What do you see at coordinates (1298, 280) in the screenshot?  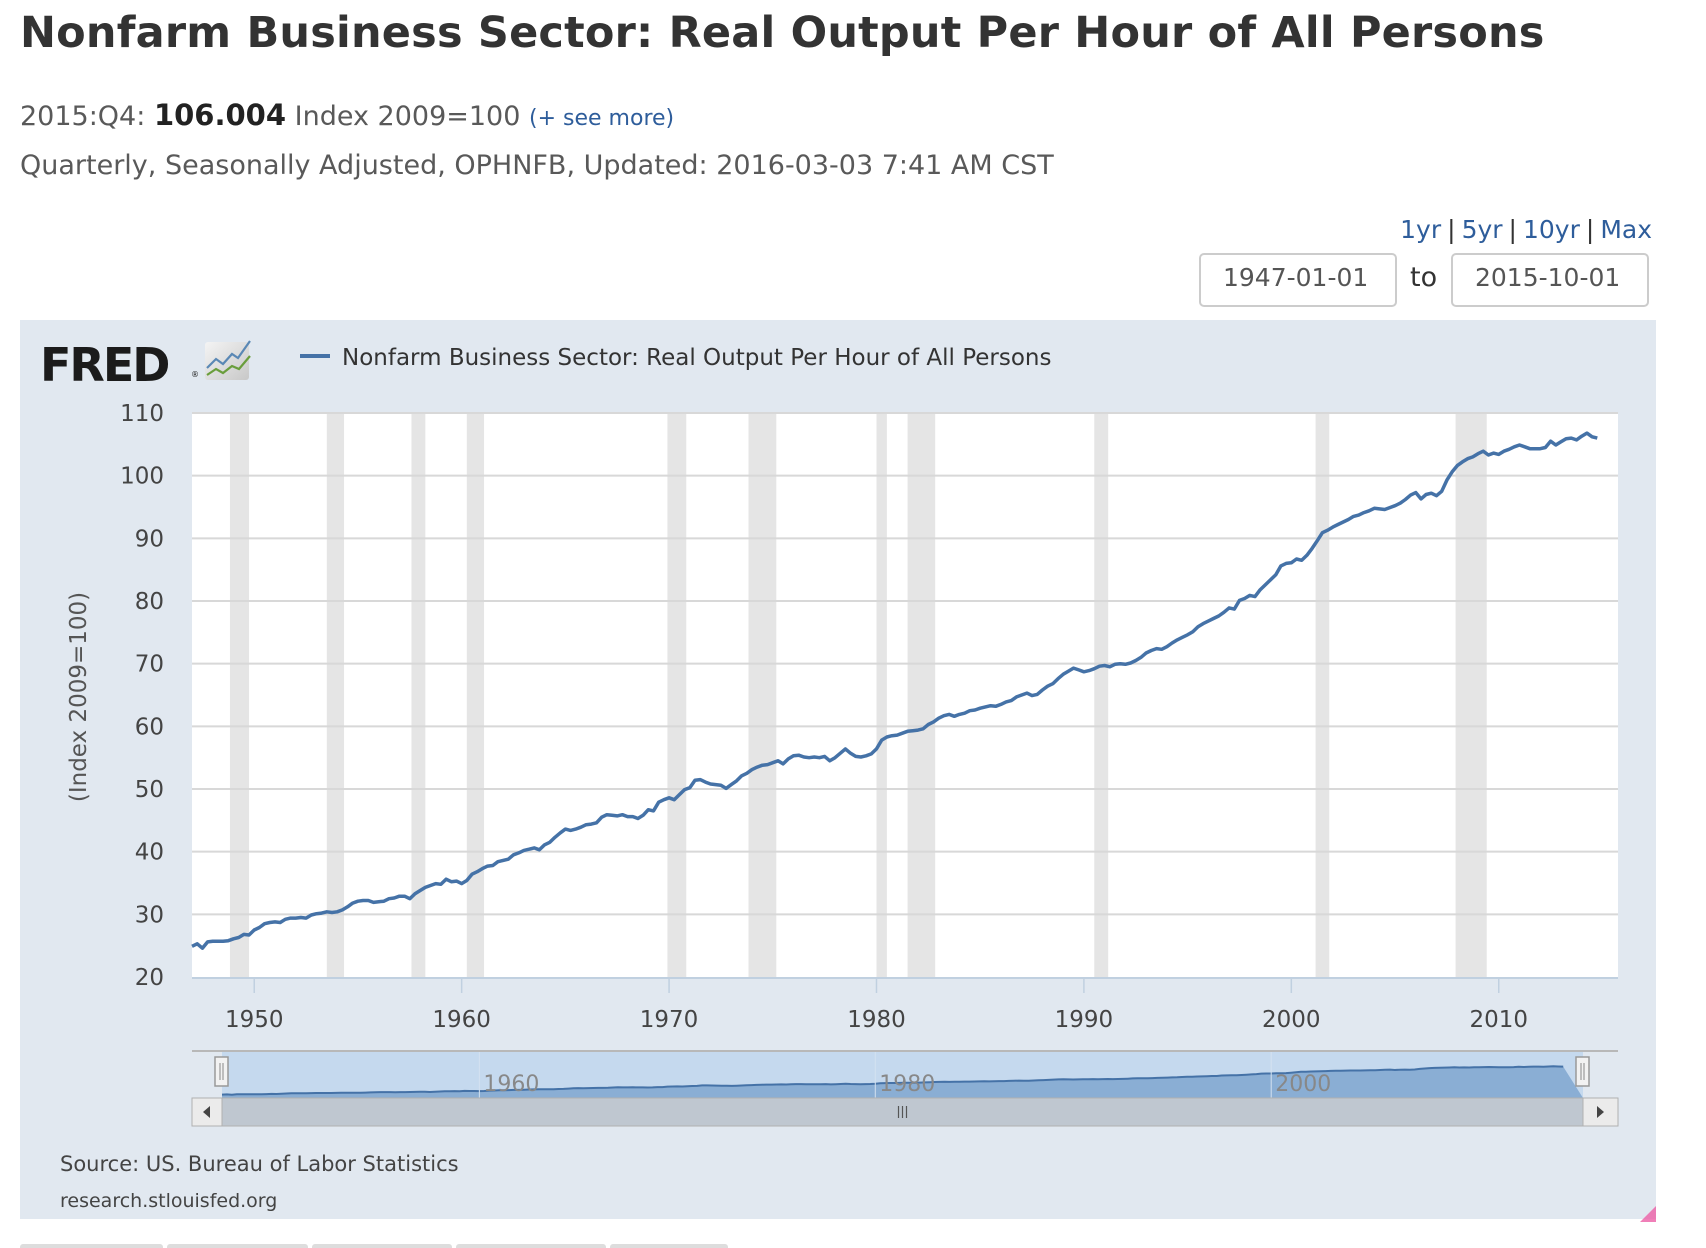 I see `start-date-input: 1947-01-01` at bounding box center [1298, 280].